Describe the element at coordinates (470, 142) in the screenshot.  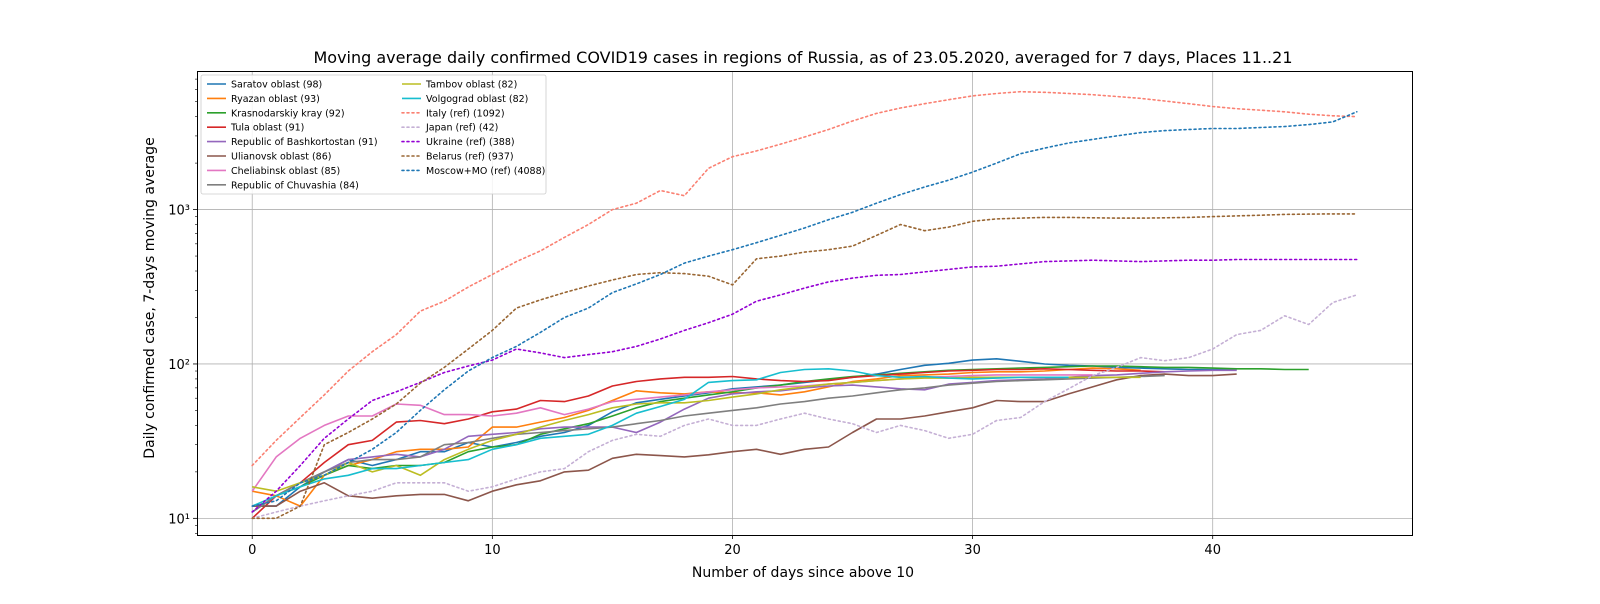
I see `legend-entry: Ukraine (ref) (388)` at that location.